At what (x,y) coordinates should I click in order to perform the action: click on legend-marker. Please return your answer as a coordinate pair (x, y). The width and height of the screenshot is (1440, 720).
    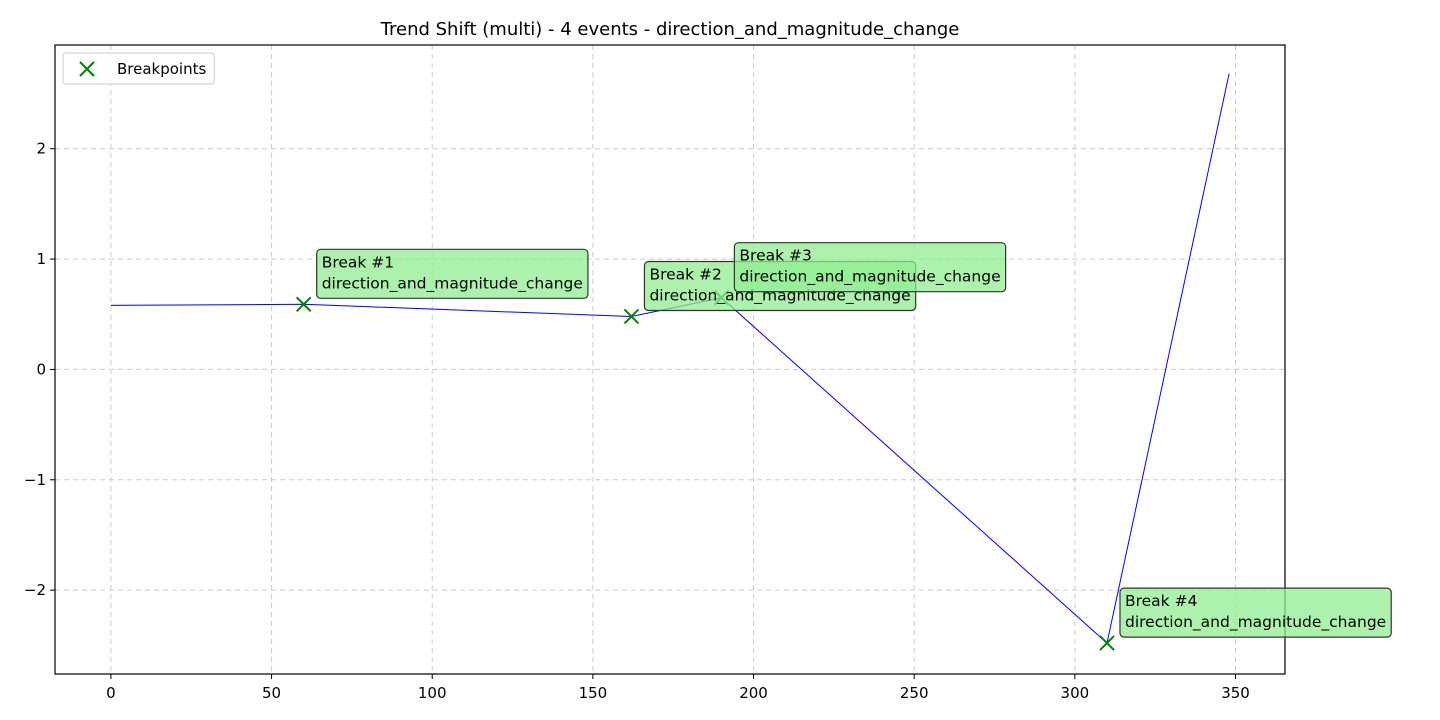
    Looking at the image, I should click on (87, 69).